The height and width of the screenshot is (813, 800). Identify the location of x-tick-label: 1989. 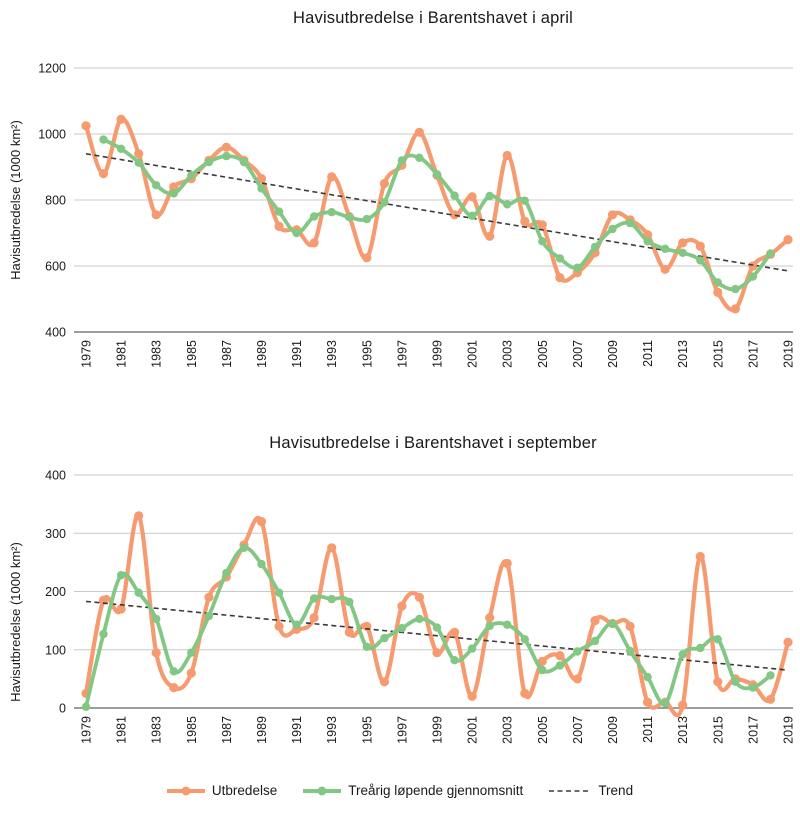
(262, 354).